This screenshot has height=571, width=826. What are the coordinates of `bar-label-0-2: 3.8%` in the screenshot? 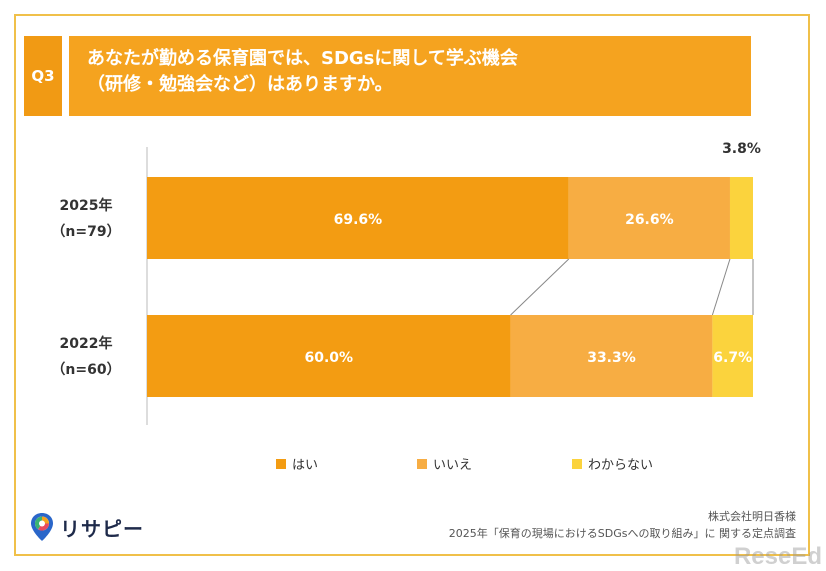 It's located at (741, 149).